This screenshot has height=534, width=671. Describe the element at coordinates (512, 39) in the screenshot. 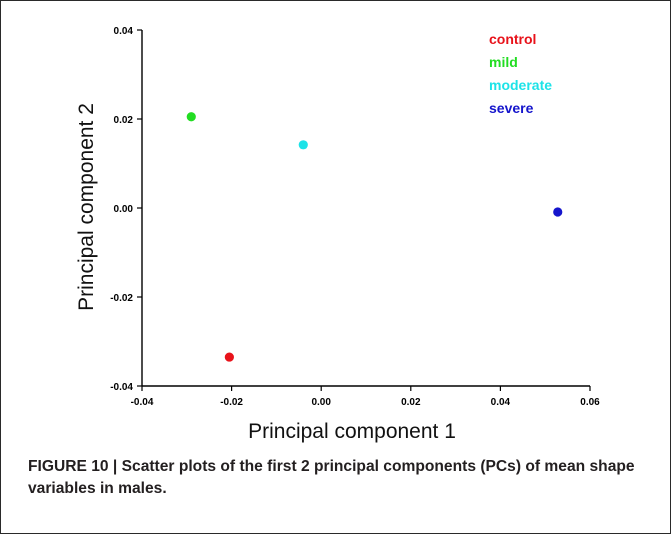

I see `legend-entry-control: control` at that location.